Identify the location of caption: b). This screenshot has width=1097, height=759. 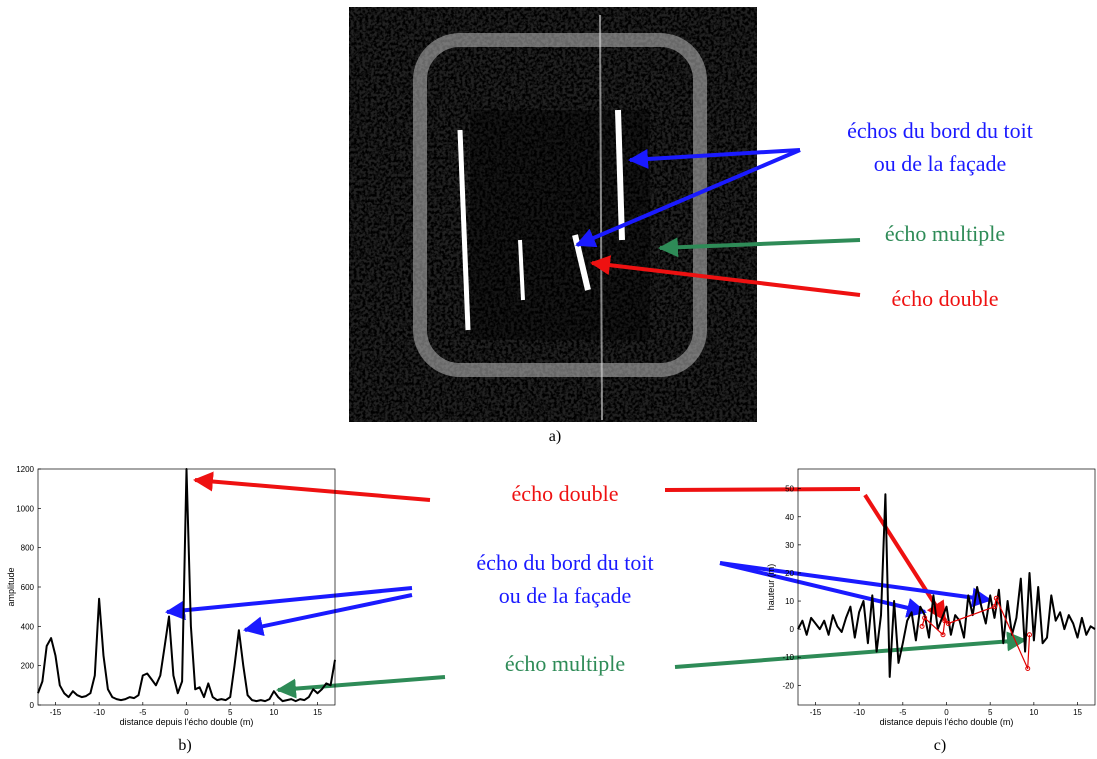
(184, 745).